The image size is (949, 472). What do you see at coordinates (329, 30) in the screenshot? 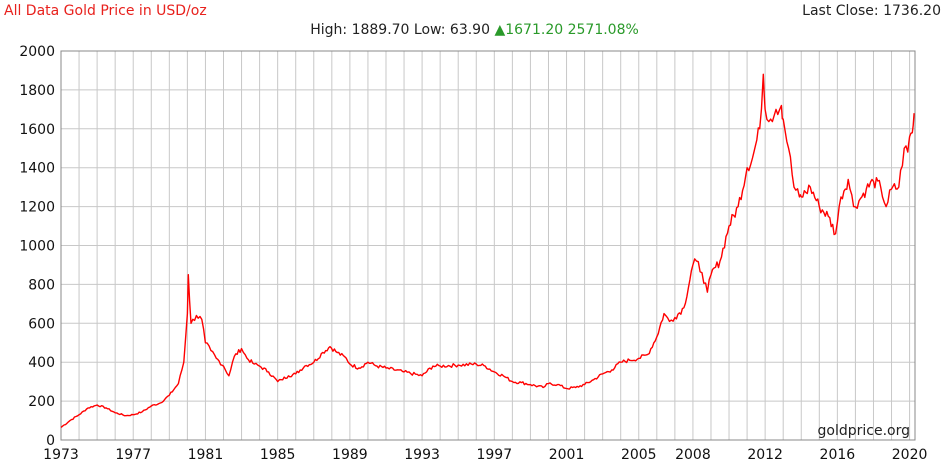
I see `high-label: High:` at bounding box center [329, 30].